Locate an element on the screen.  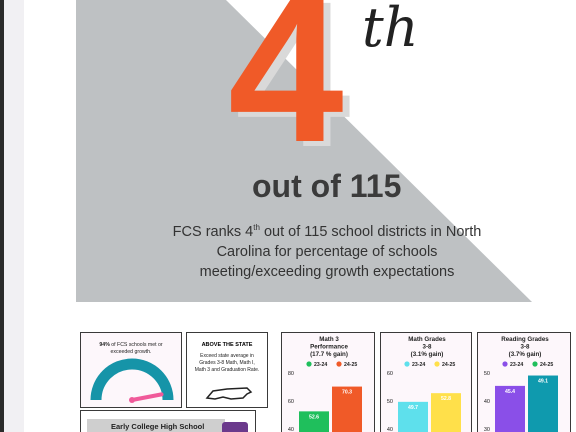
bar-value-label: 49.1 is located at coordinates (543, 382).